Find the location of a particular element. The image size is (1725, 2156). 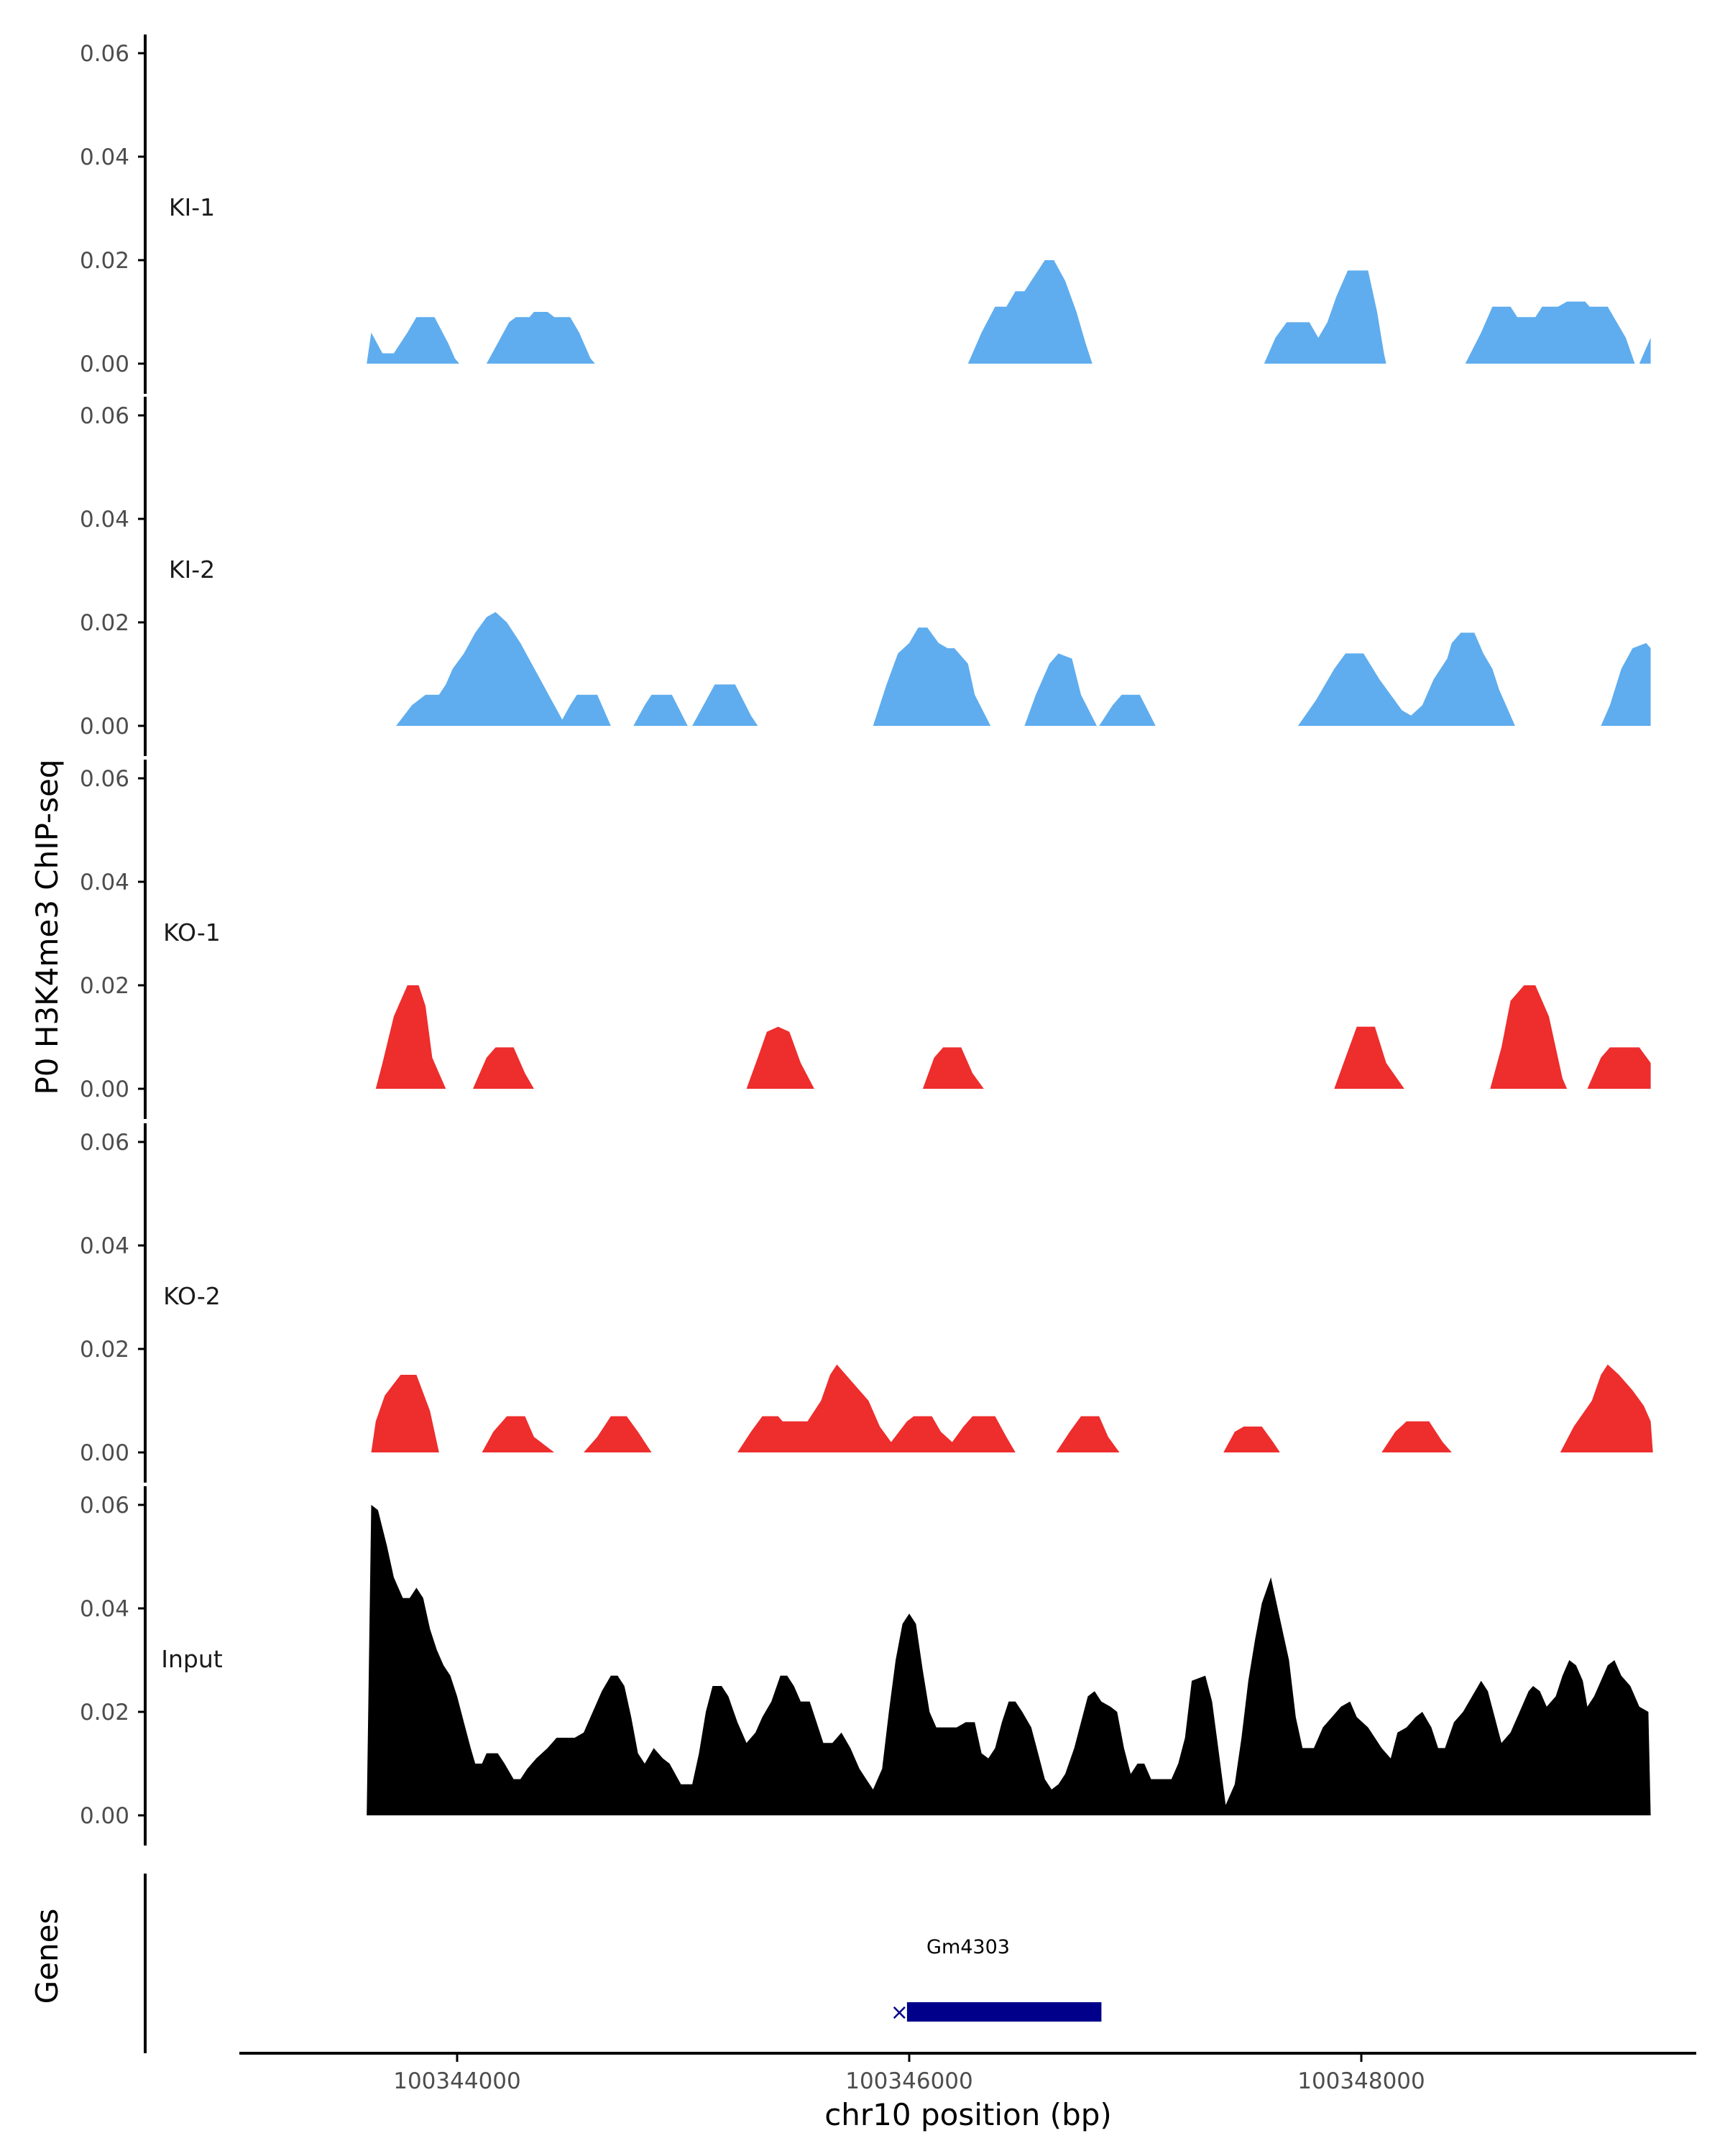

track-label: KI-2 is located at coordinates (192, 570).